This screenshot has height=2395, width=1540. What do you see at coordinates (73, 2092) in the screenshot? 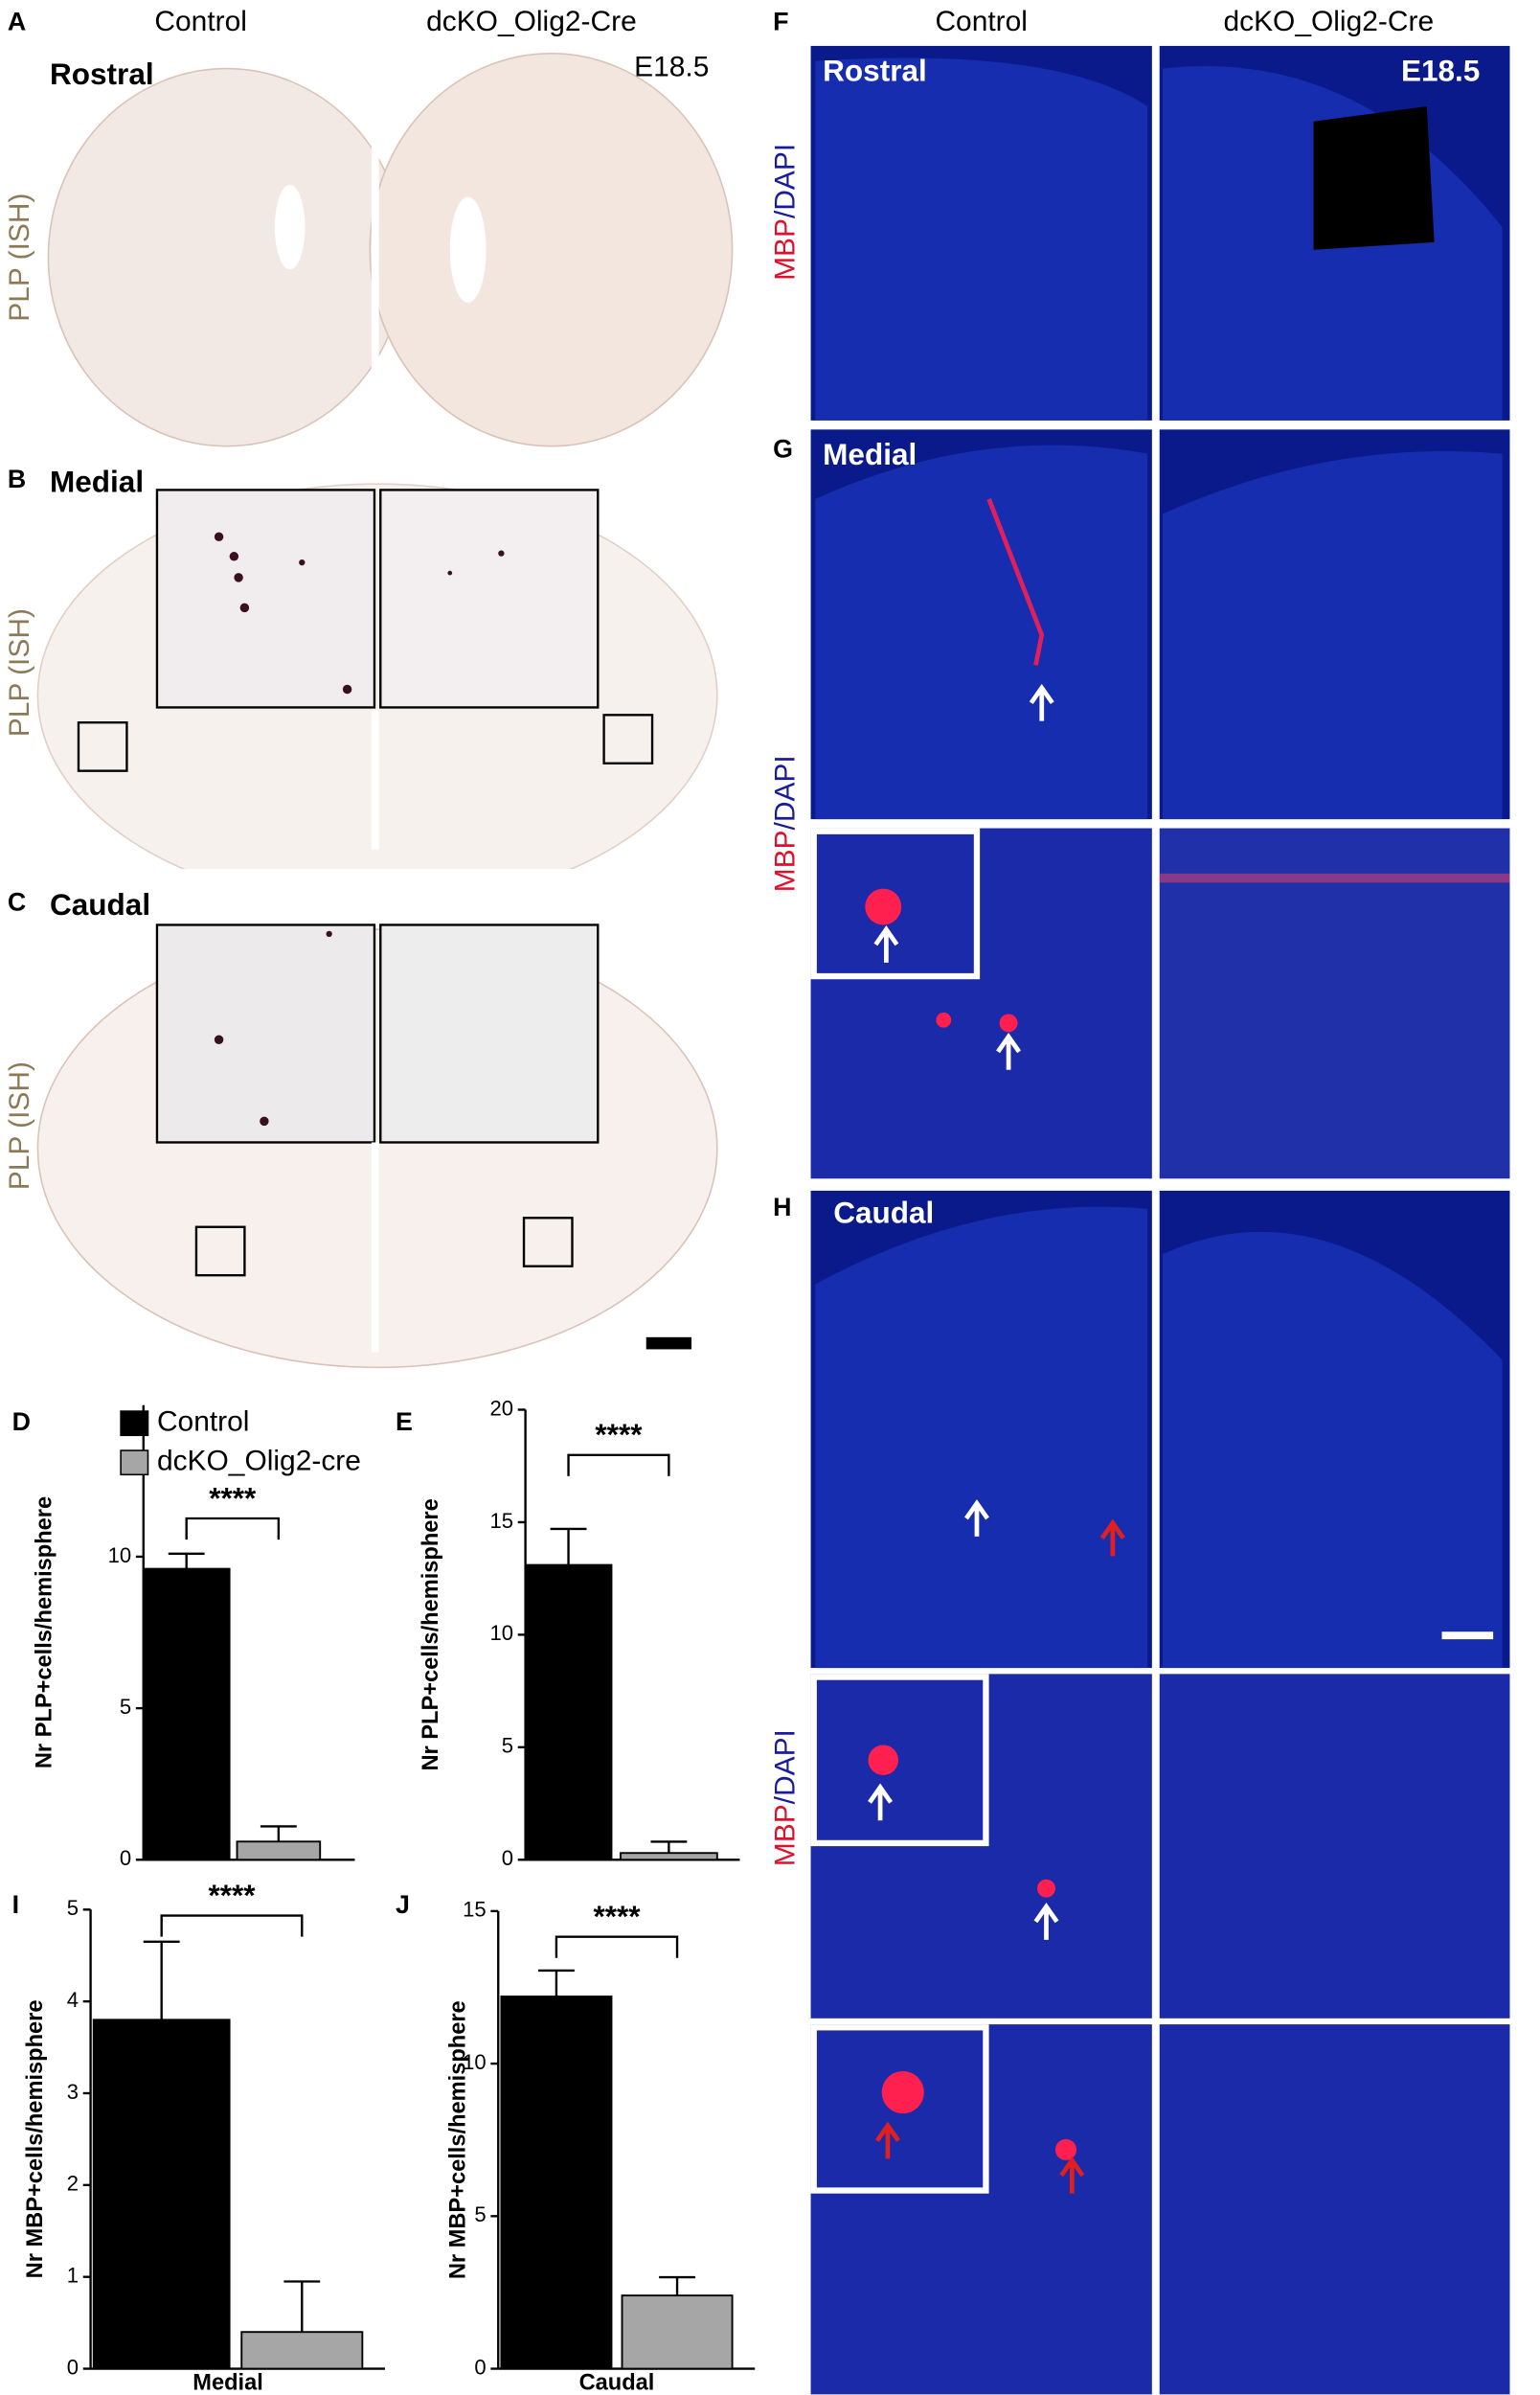
I see `y-tick-label: 3` at bounding box center [73, 2092].